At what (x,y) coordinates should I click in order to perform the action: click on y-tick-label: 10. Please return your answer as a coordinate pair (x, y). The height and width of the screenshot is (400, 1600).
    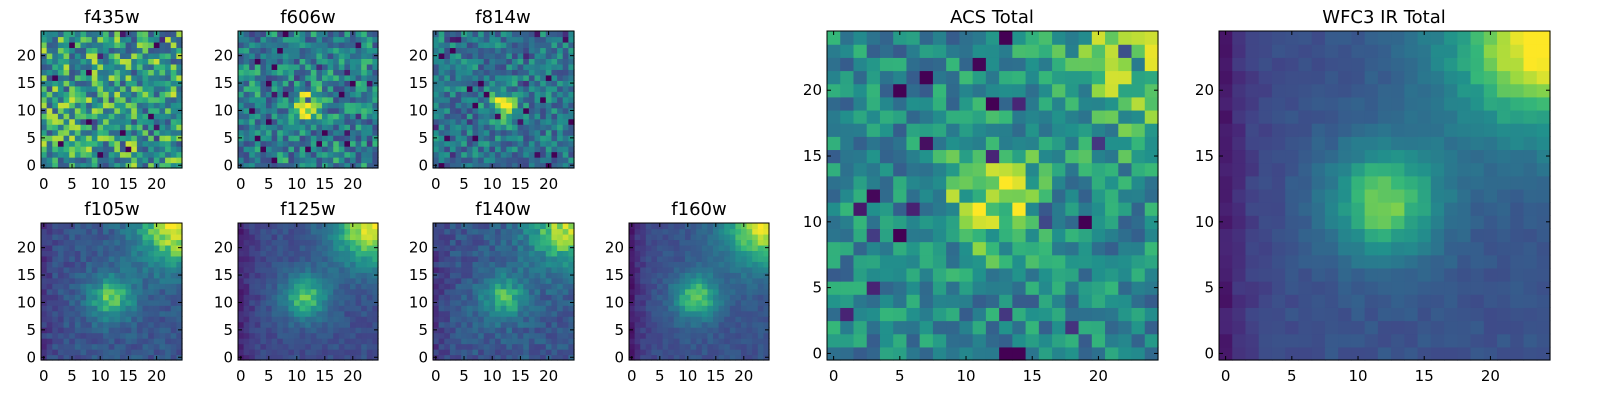
    Looking at the image, I should click on (418, 302).